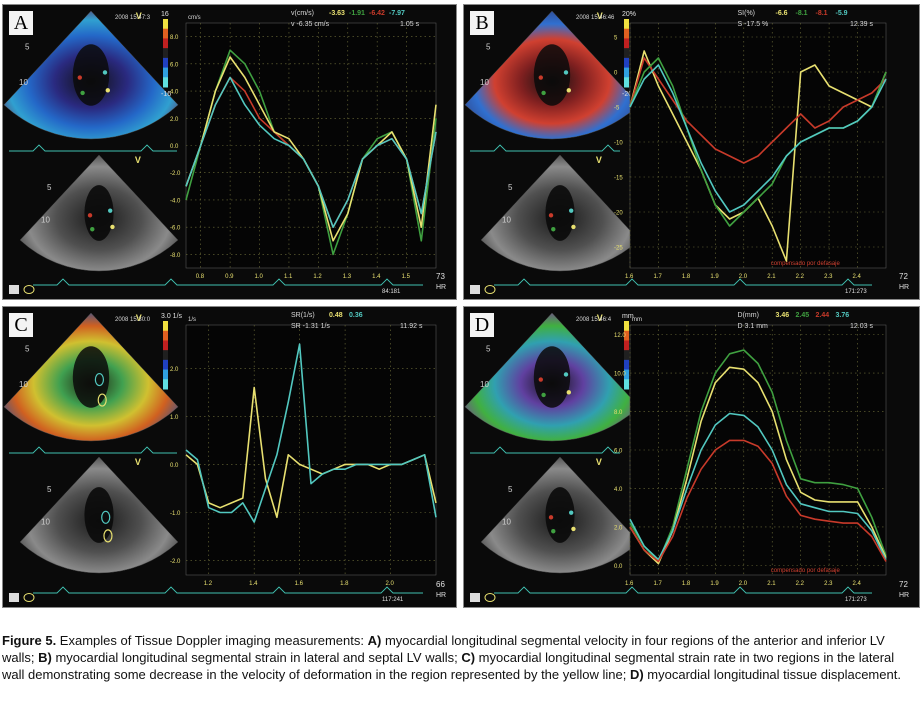 The width and height of the screenshot is (922, 706). I want to click on caption-b-label: B), so click(45, 657).